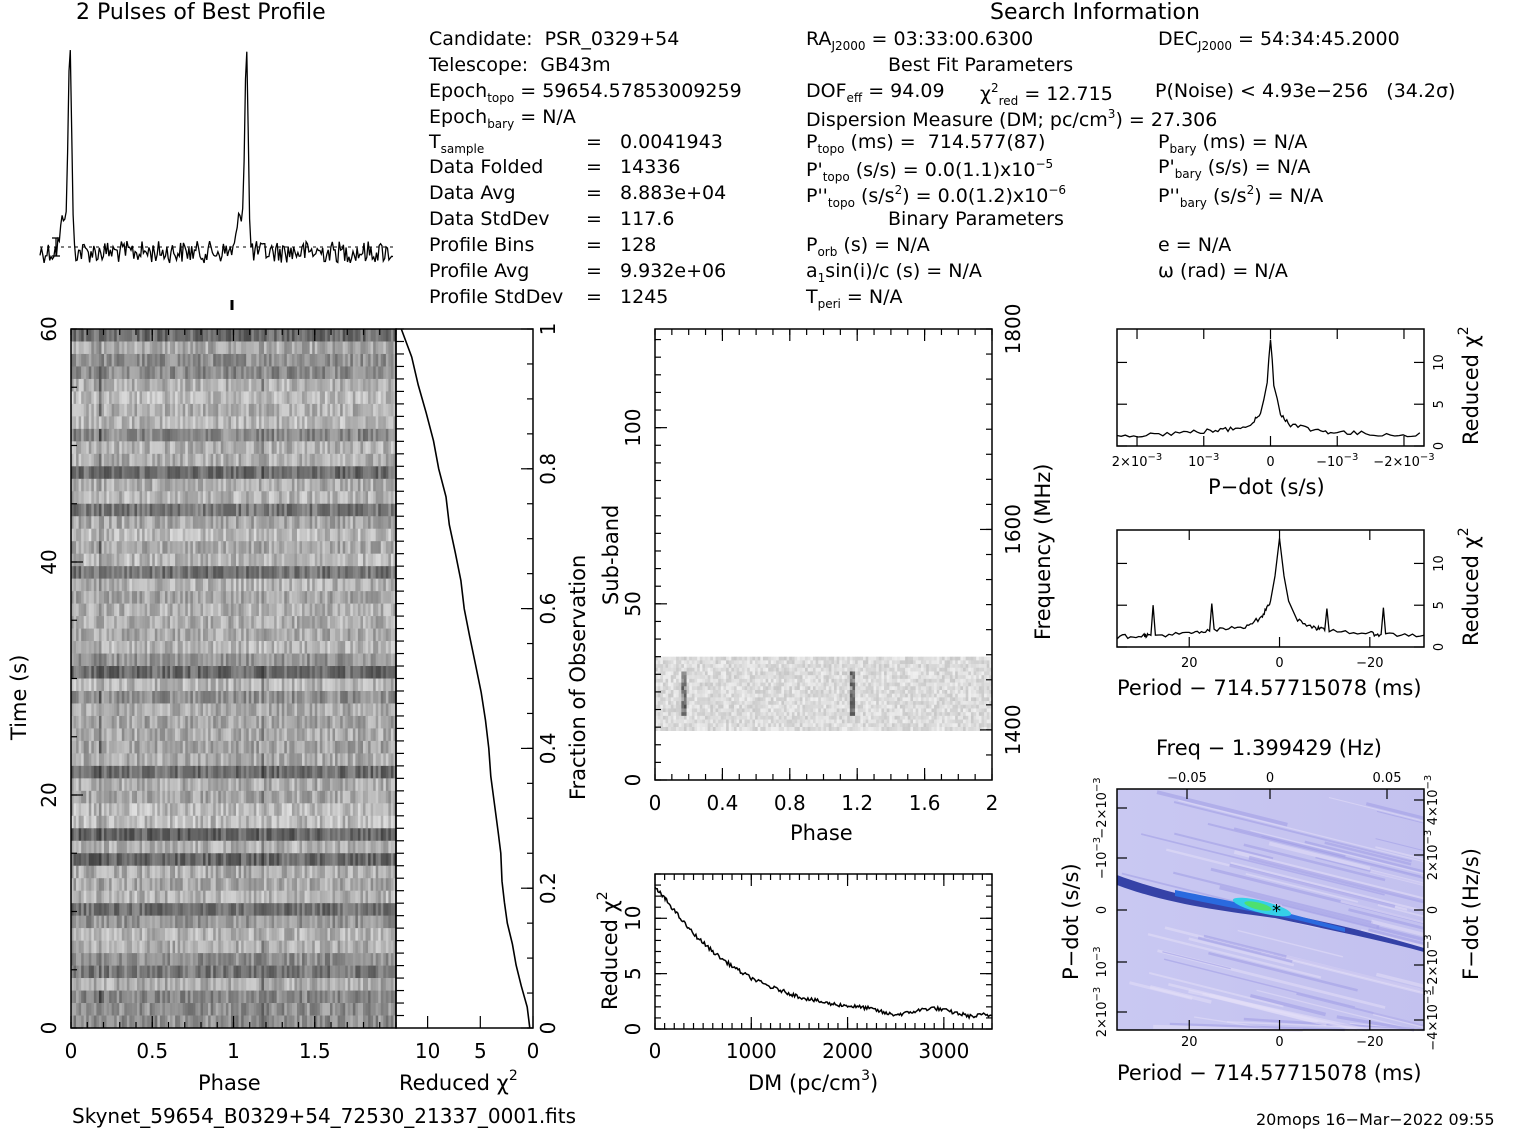  I want to click on pddot-topo-line: P''topo (s/s2) = 0.0(1.2)x10−6, so click(936, 196).